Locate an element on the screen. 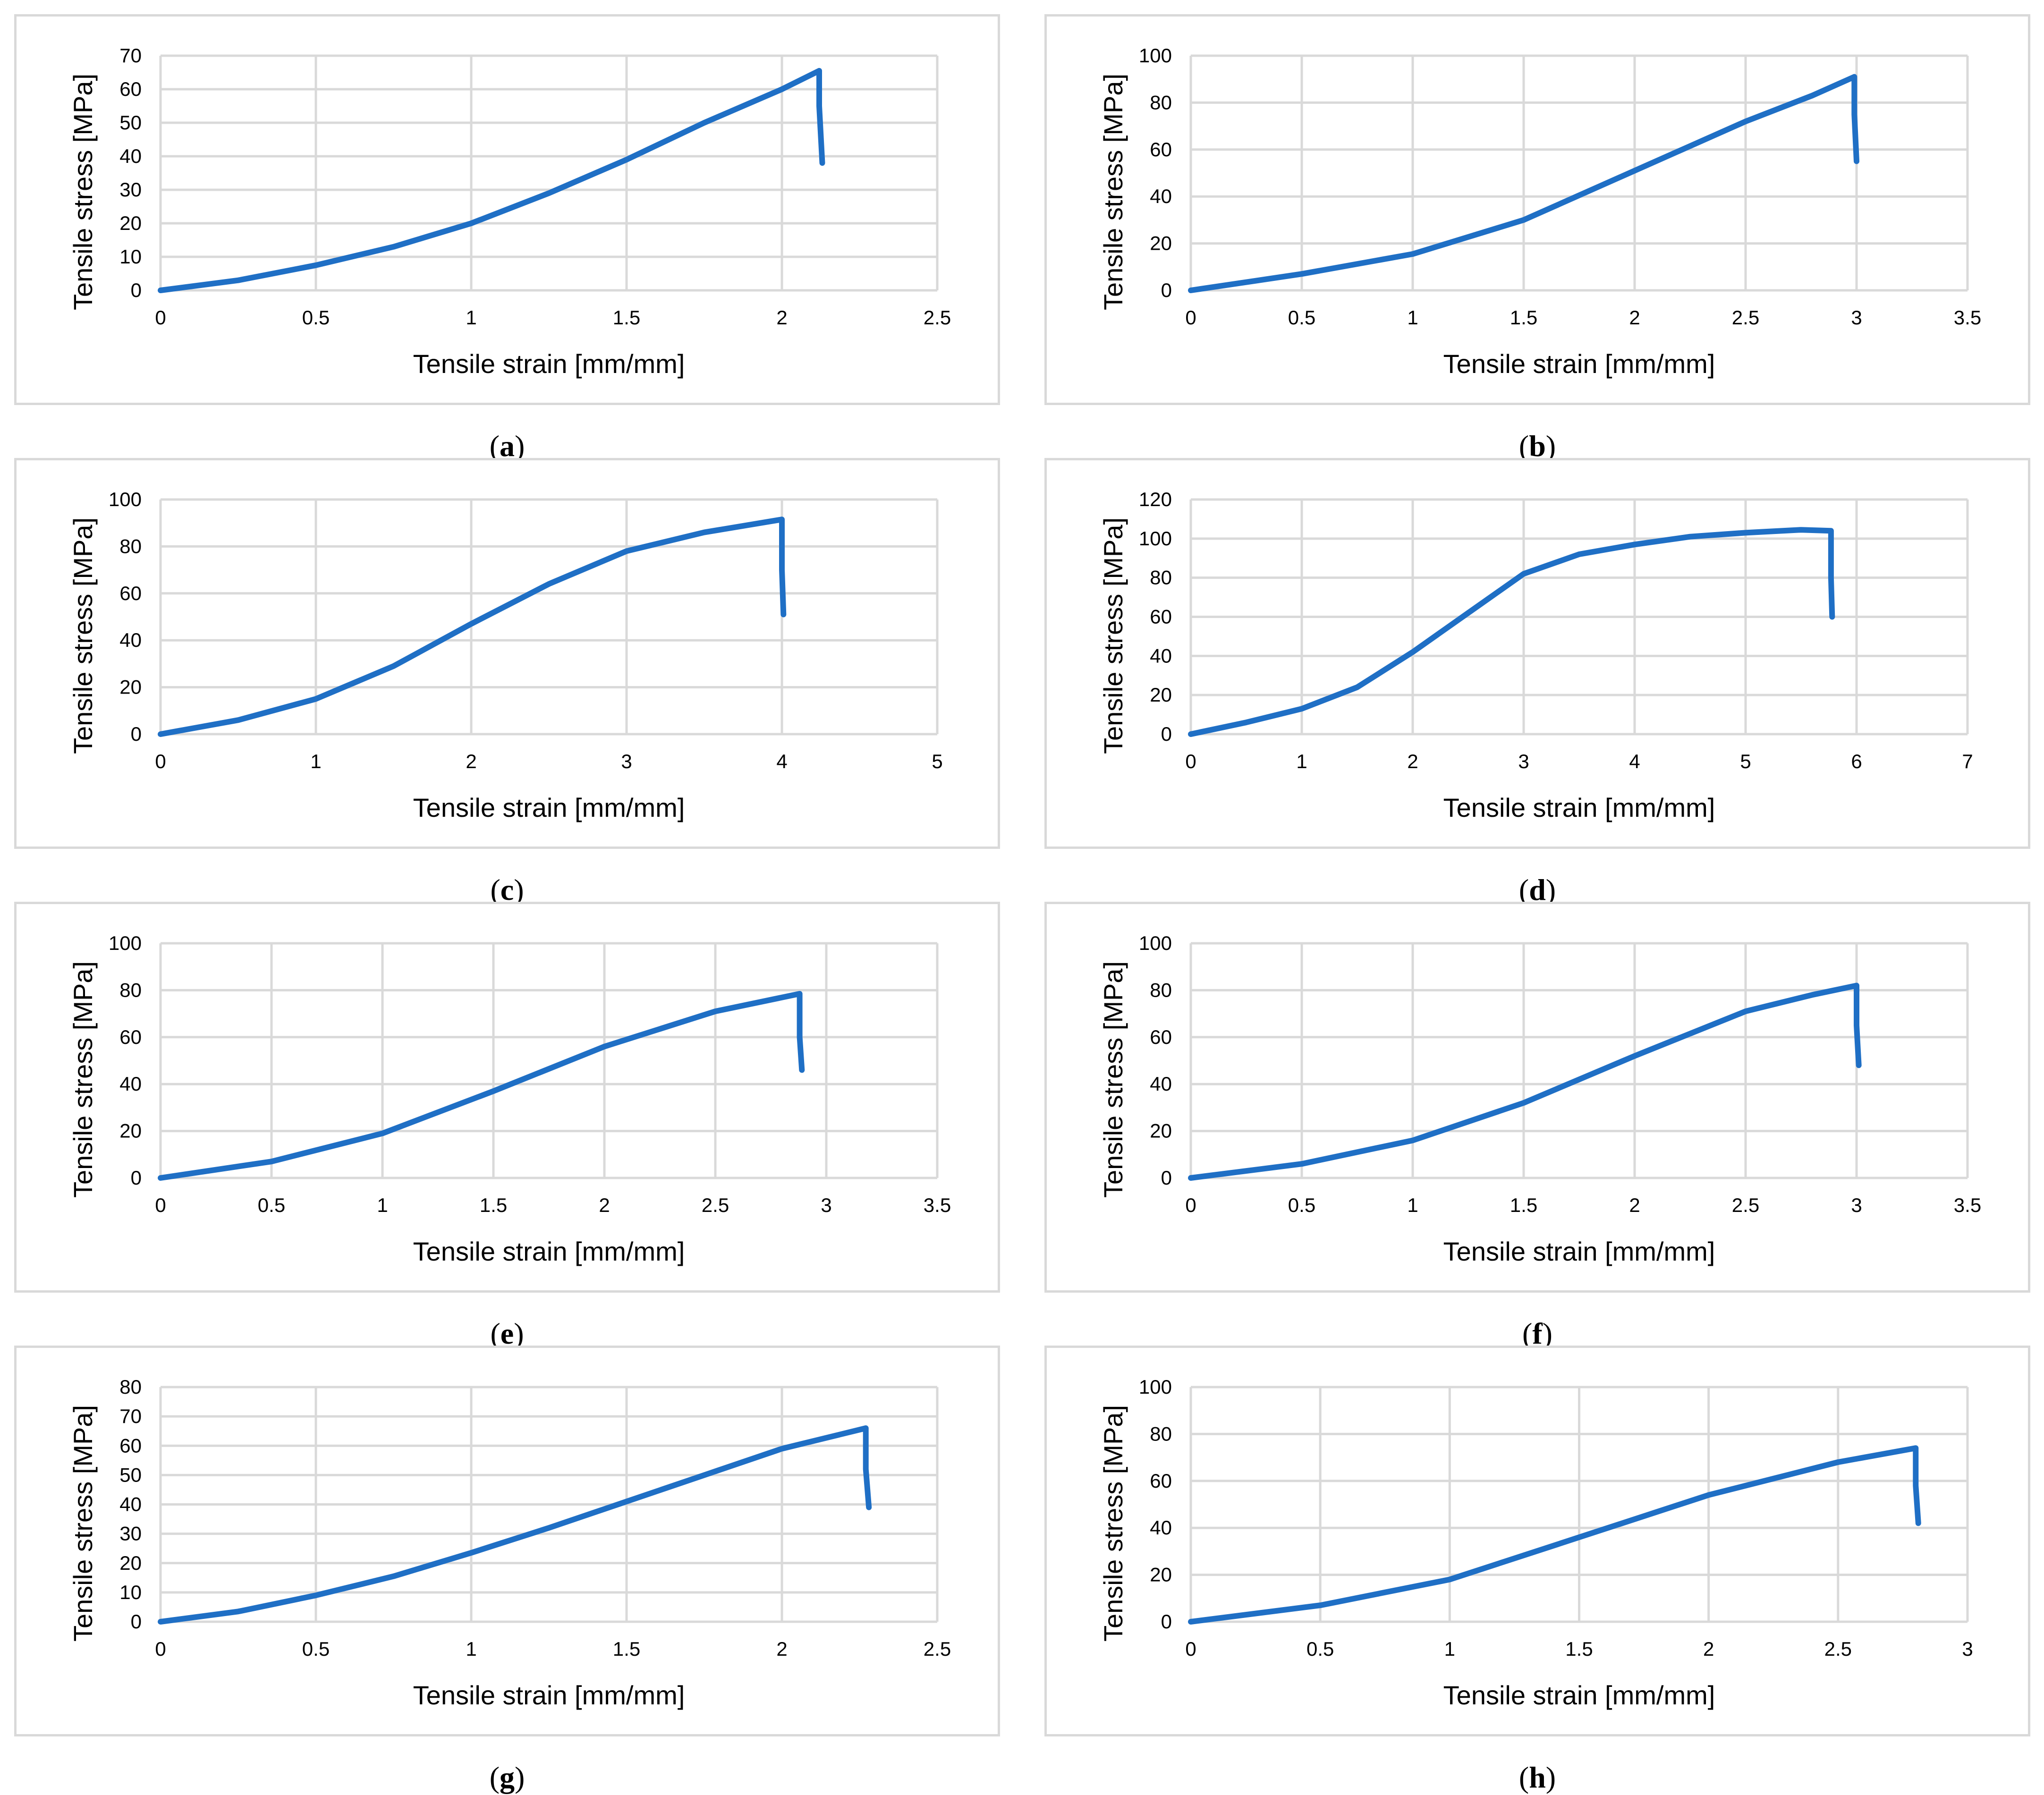 The image size is (2044, 1795). caption-e: (e) is located at coordinates (507, 1333).